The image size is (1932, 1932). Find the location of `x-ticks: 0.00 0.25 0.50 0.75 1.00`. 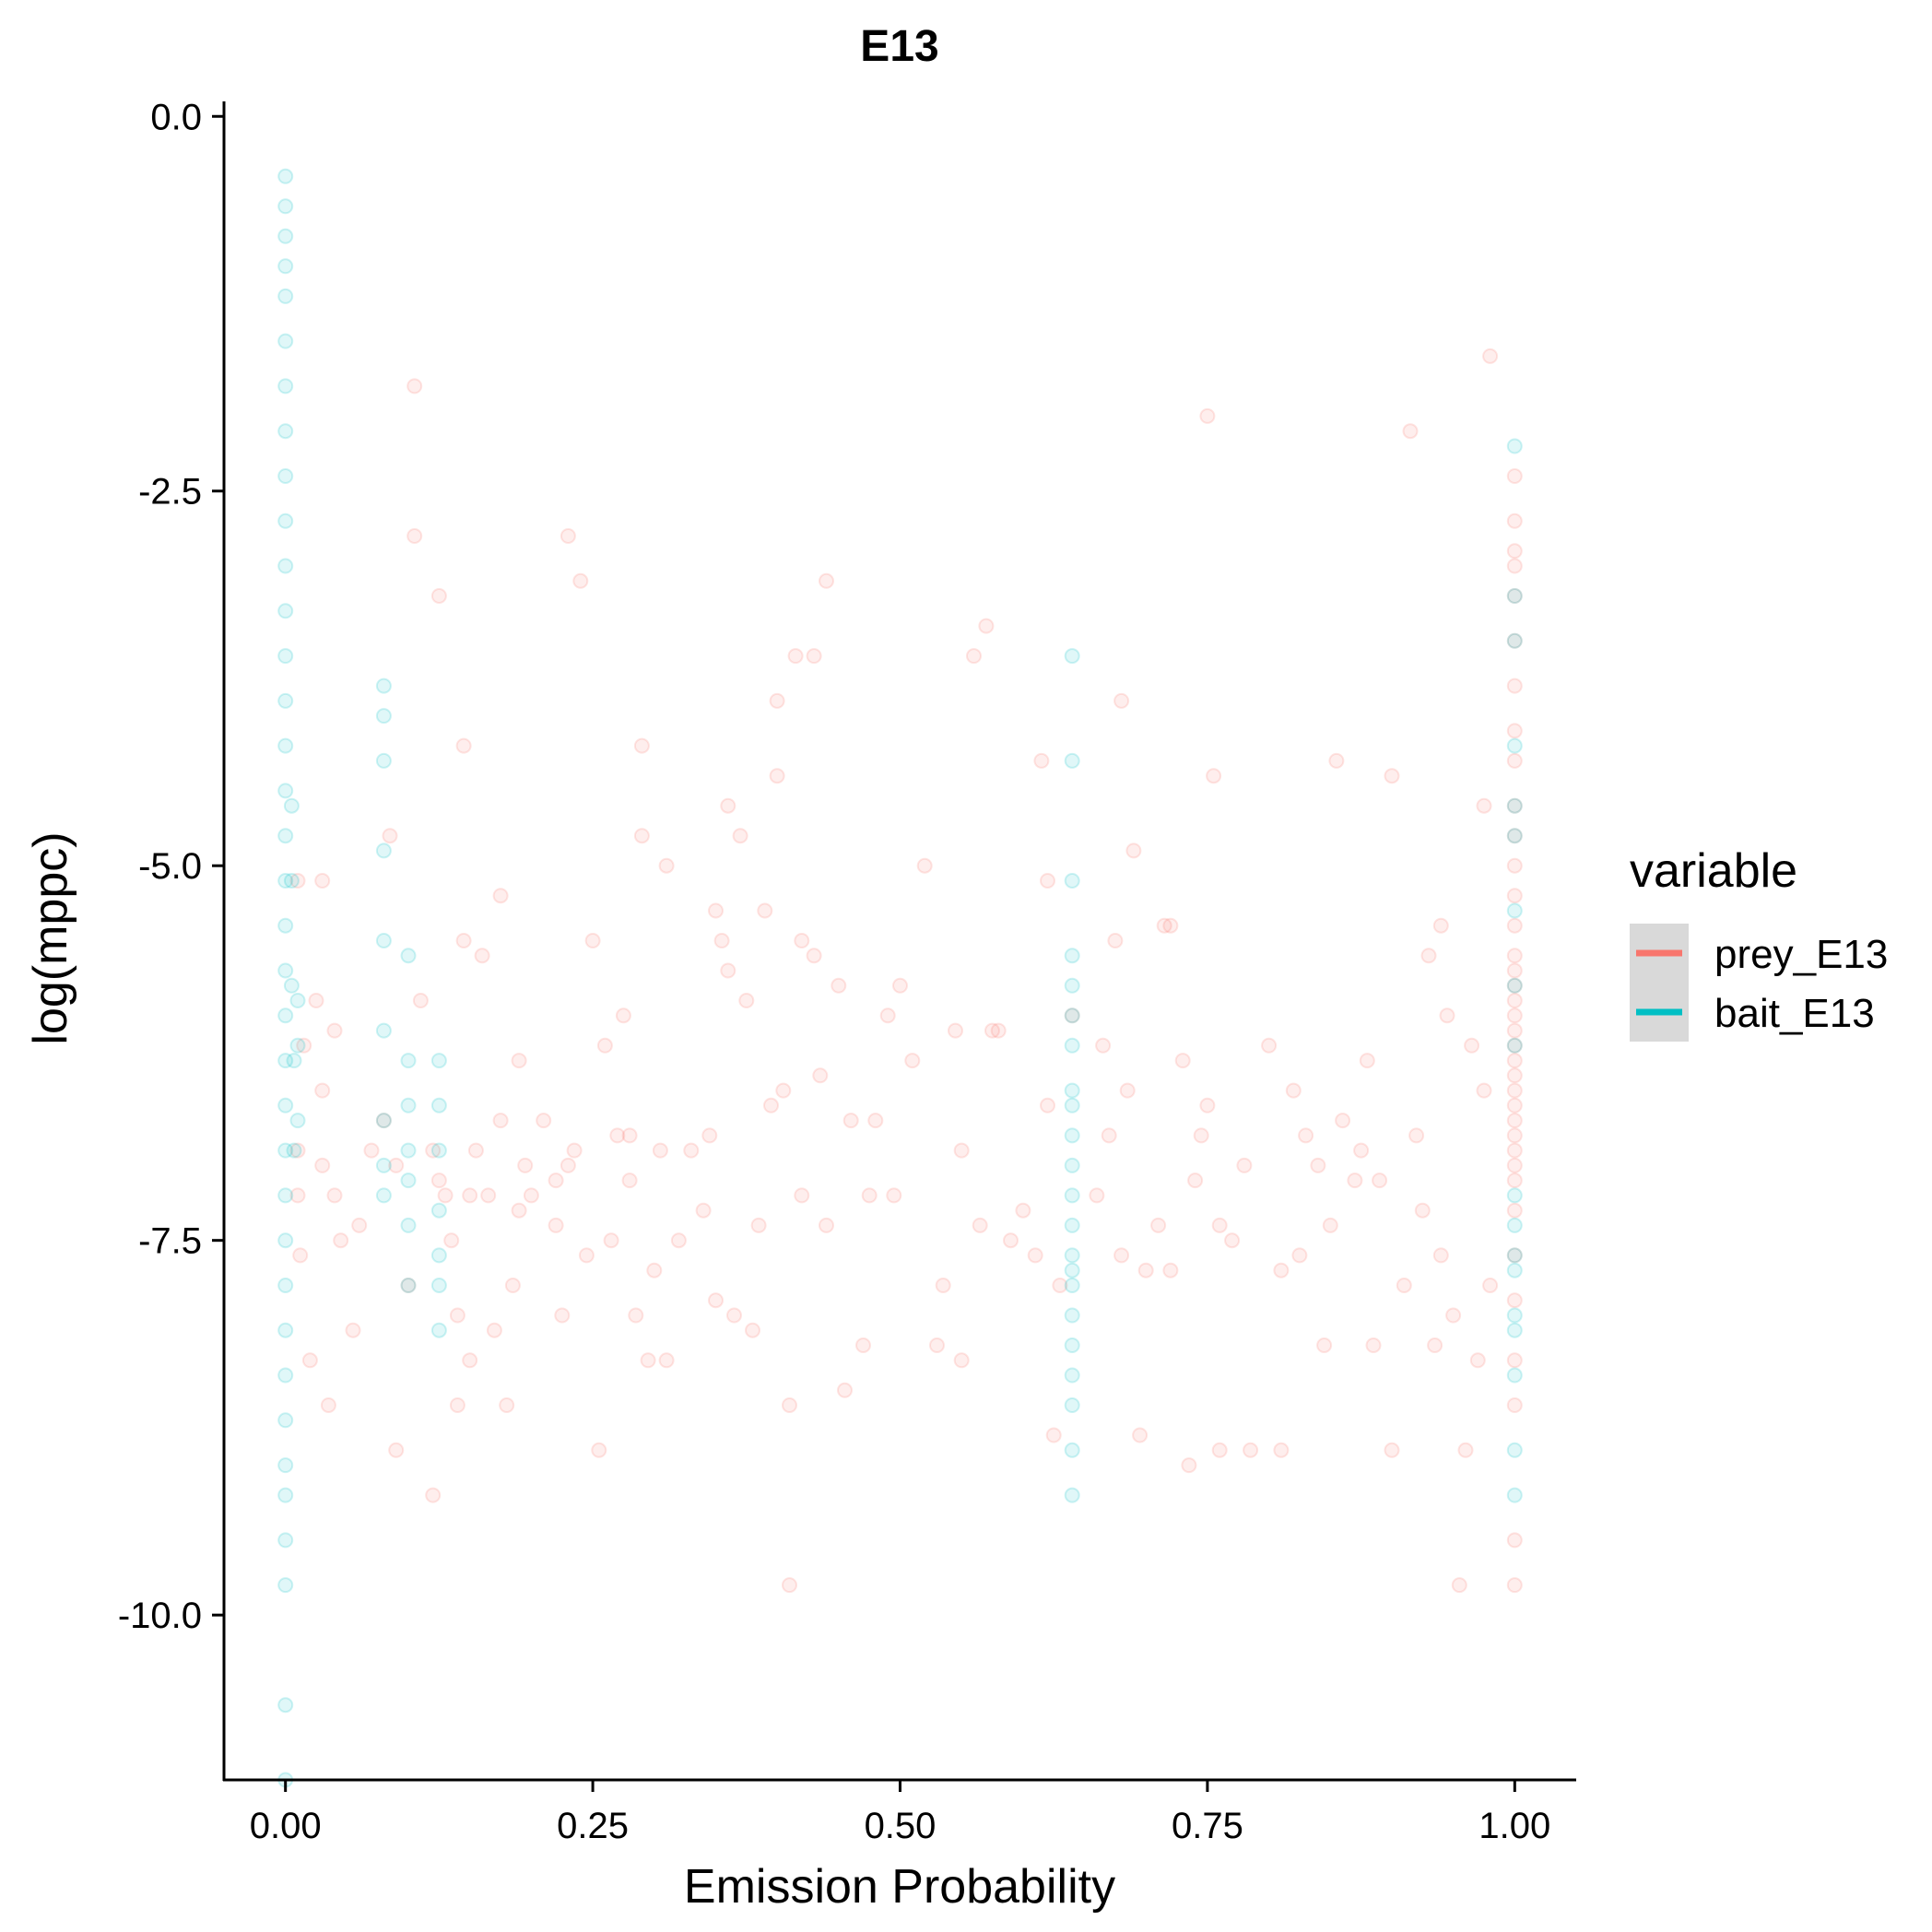

x-ticks: 0.00 0.25 0.50 0.75 1.00 is located at coordinates (900, 1813).